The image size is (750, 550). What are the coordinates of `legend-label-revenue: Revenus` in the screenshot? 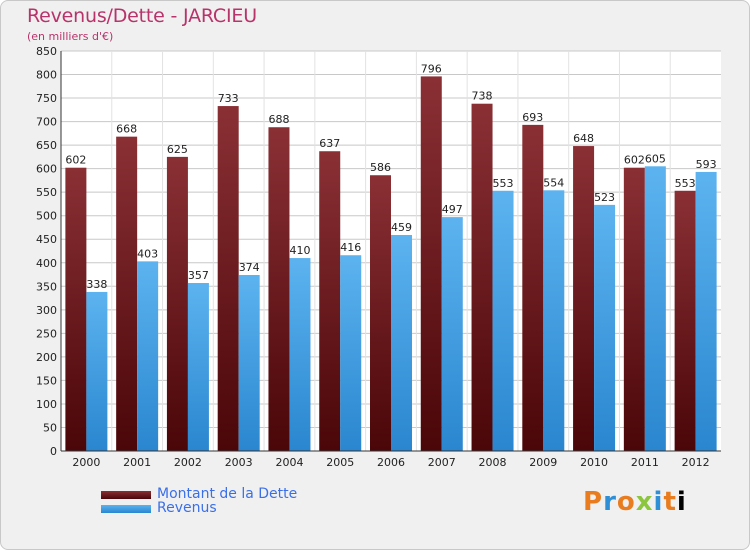 It's located at (187, 508).